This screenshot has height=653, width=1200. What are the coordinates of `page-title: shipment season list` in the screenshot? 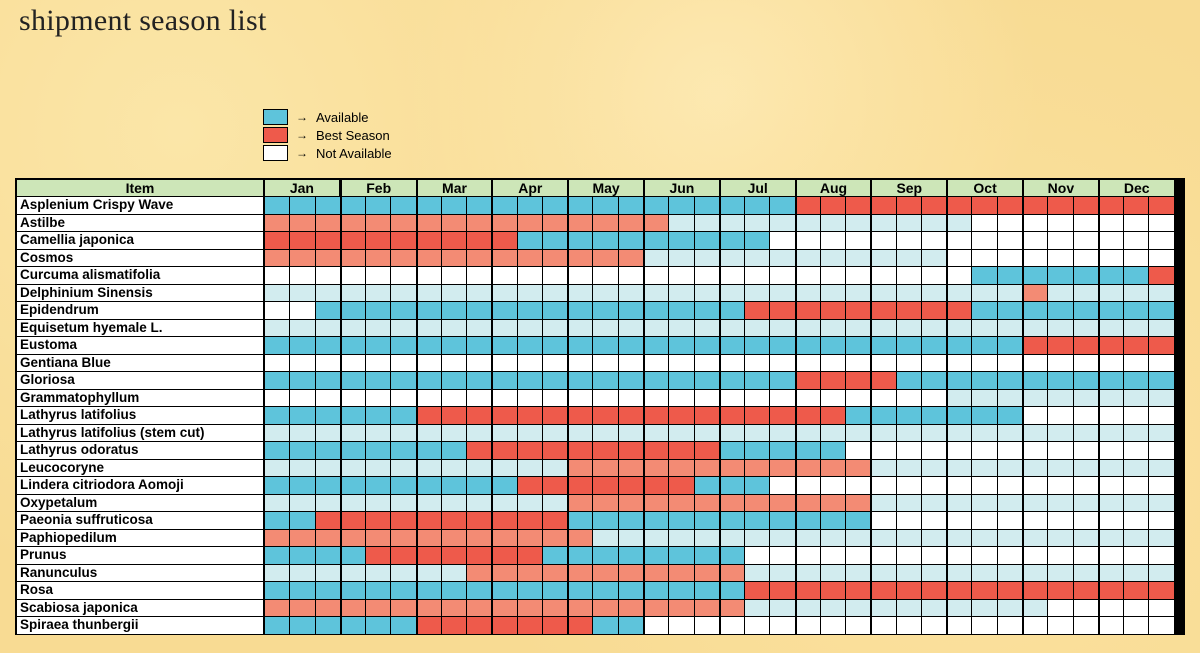 It's located at (143, 20).